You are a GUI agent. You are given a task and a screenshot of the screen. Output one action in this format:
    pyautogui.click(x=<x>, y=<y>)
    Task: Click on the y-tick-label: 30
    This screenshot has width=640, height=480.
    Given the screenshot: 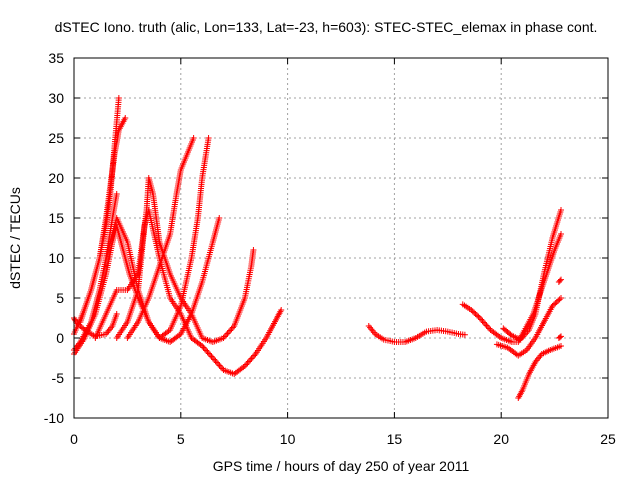 What is the action you would take?
    pyautogui.click(x=56, y=98)
    